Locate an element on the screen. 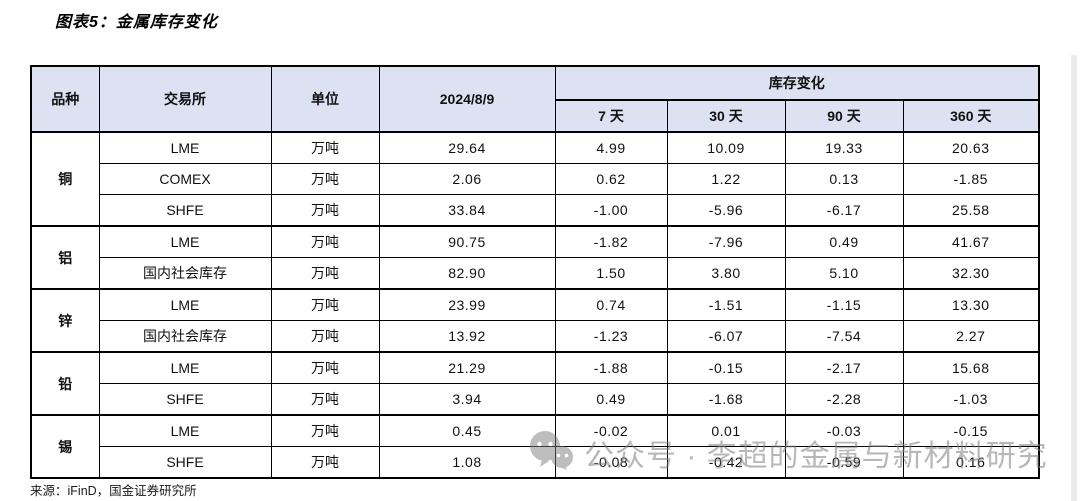  change-30d-cell: -1.68 is located at coordinates (726, 399).